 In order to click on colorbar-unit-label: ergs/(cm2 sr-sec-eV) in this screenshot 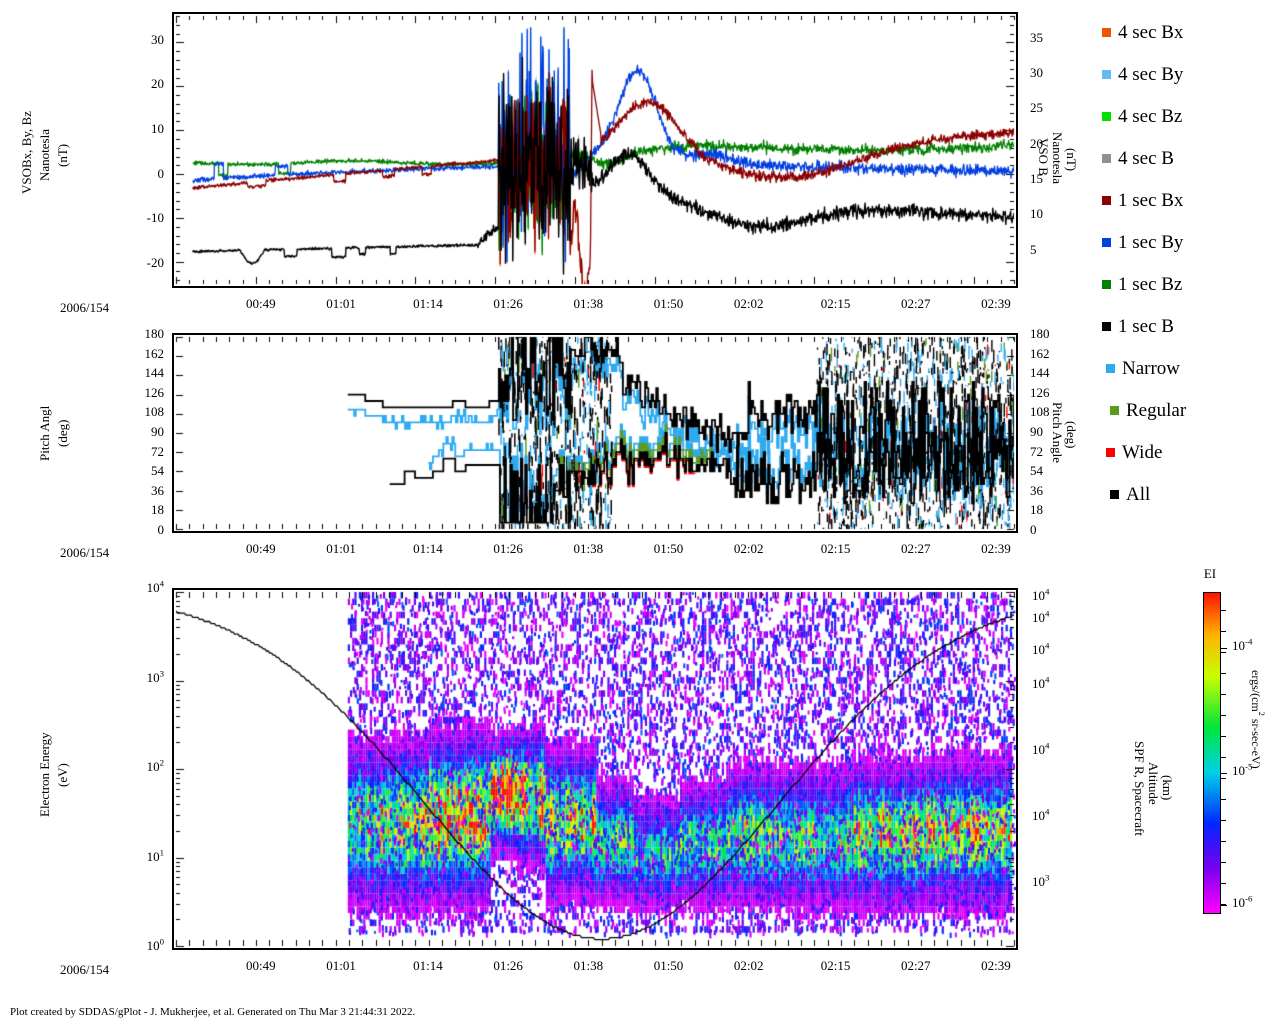, I will do `click(1257, 755)`.